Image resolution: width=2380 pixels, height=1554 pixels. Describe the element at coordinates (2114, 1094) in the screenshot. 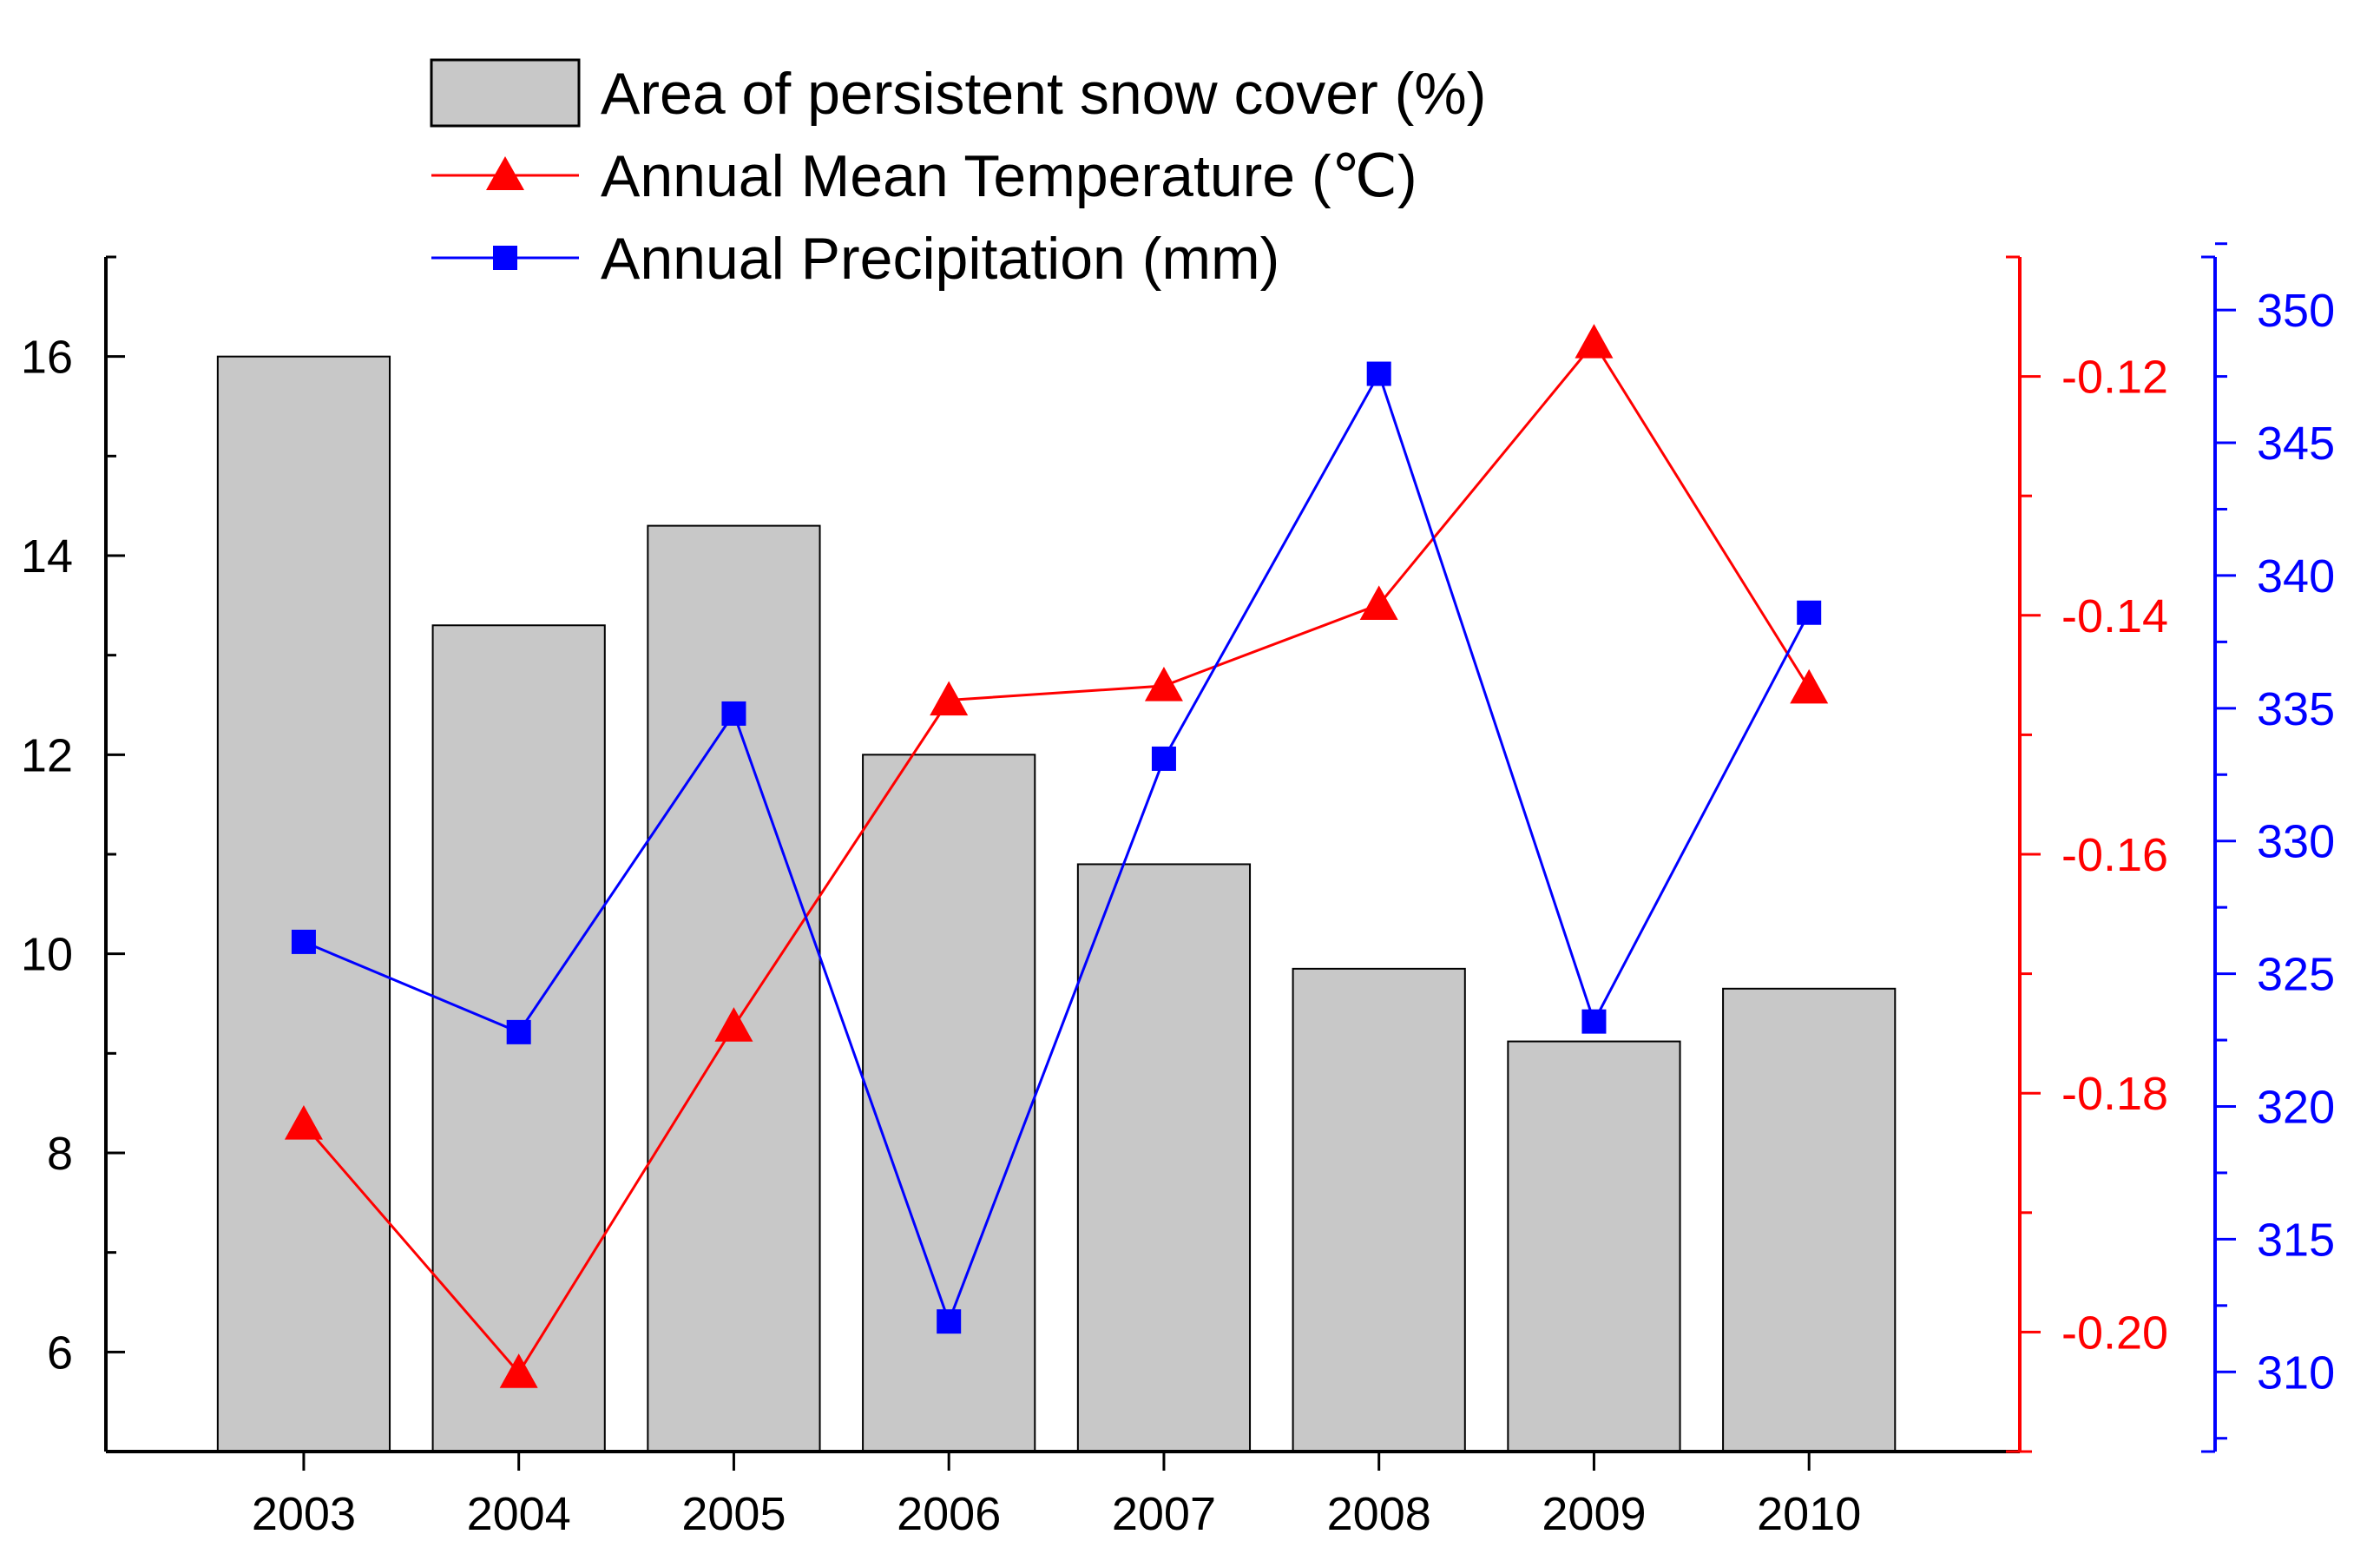

I see `right-axis-tick-label: -0.18` at that location.